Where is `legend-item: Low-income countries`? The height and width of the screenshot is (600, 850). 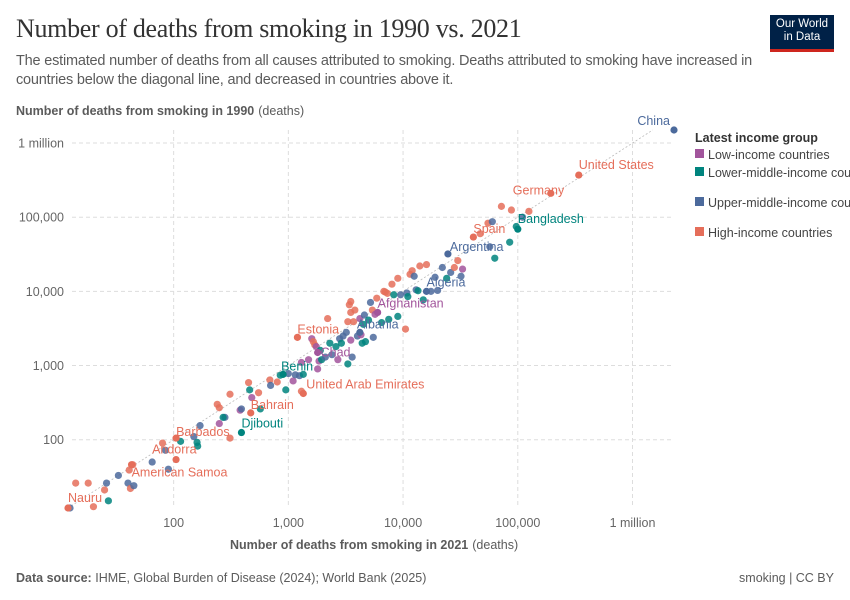 legend-item: Low-income countries is located at coordinates (762, 155).